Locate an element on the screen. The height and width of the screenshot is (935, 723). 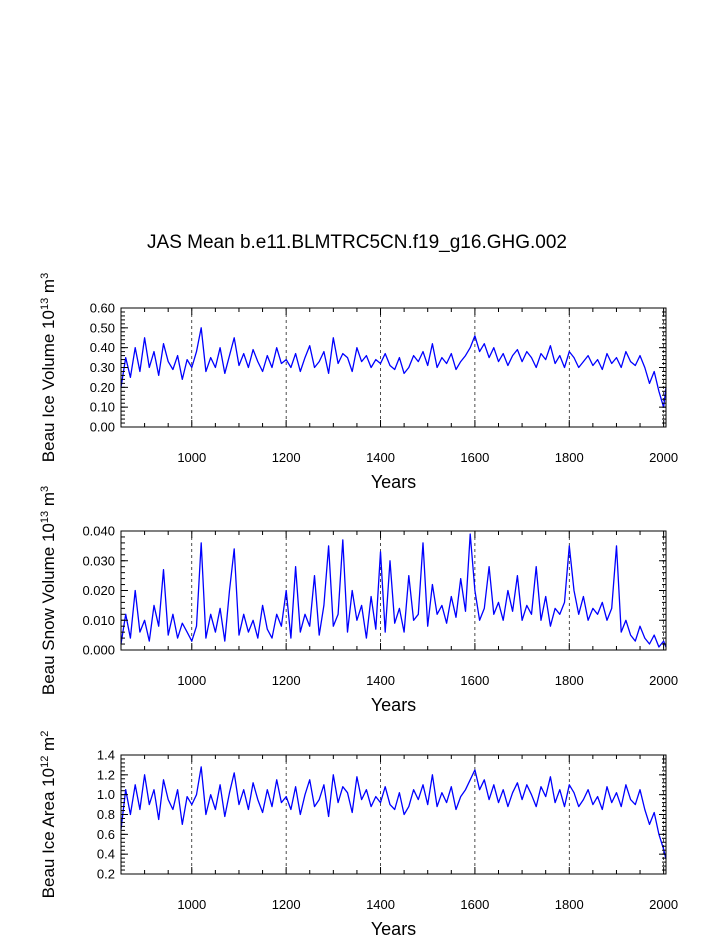
y-tick-label: 0.30 is located at coordinates (102, 367).